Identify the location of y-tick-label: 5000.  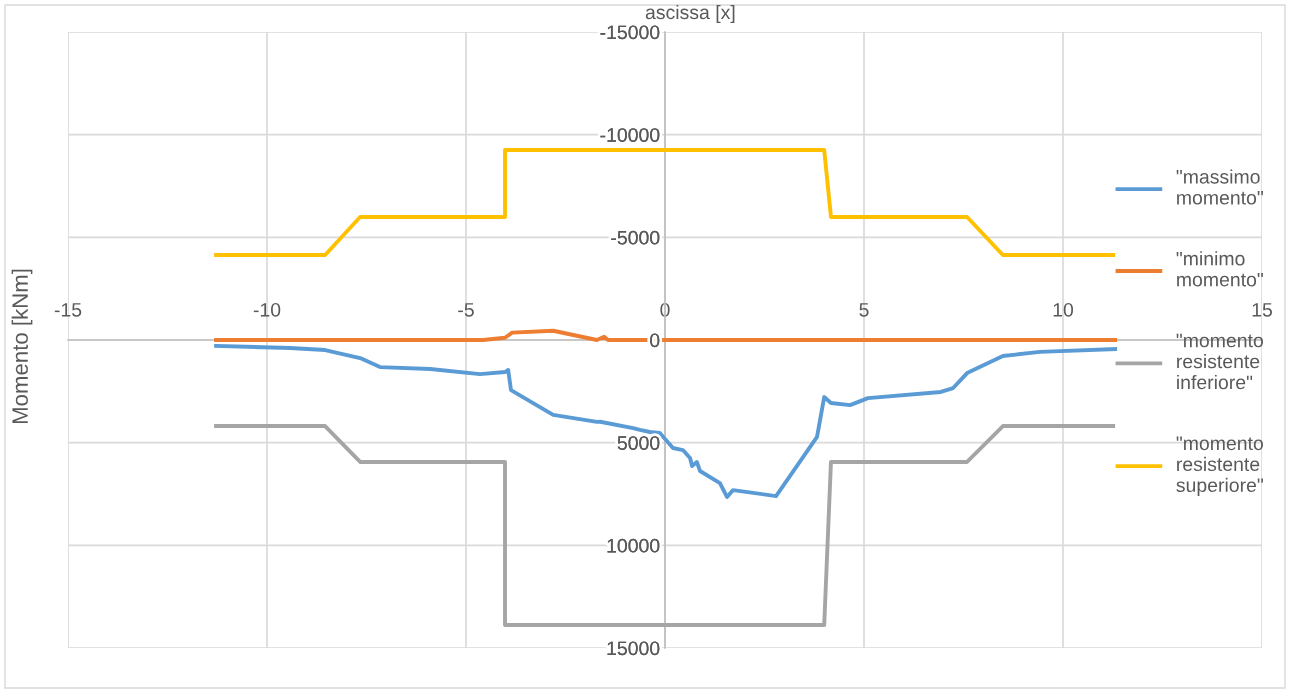
(638, 443).